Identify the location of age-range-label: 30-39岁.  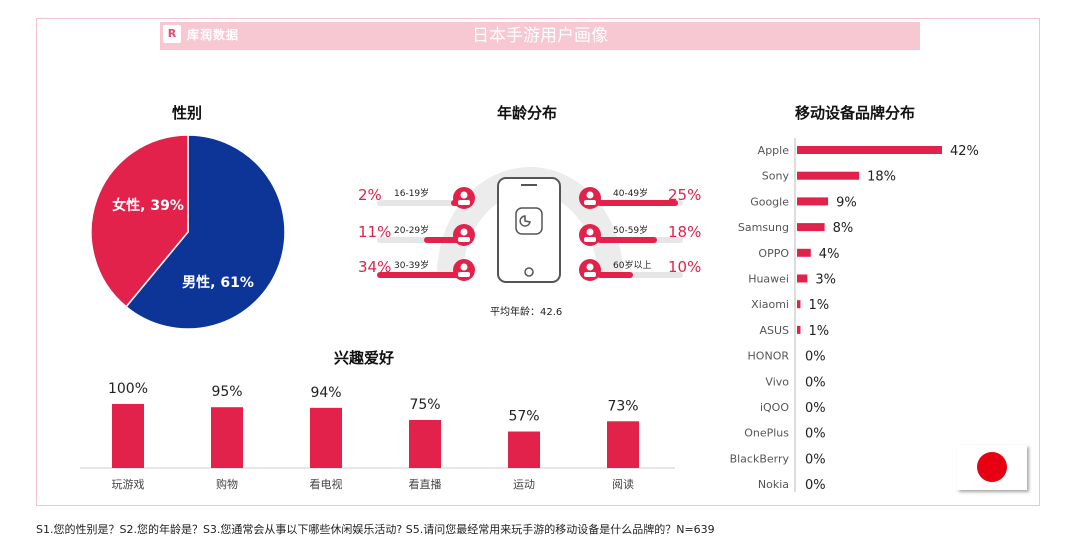
(411, 265).